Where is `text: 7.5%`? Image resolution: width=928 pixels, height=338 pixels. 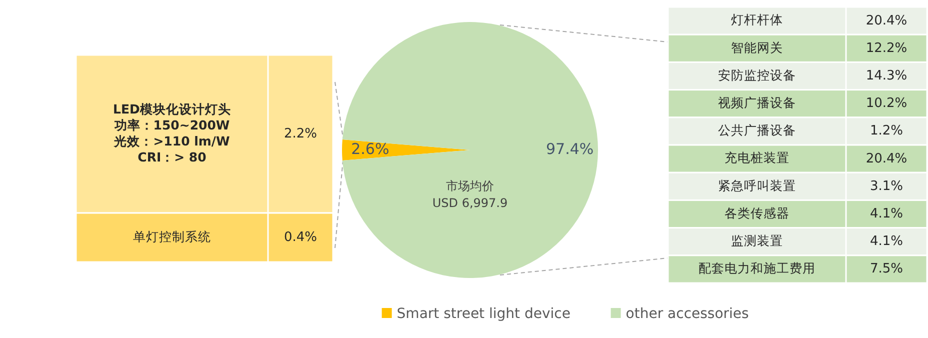 text: 7.5% is located at coordinates (887, 269).